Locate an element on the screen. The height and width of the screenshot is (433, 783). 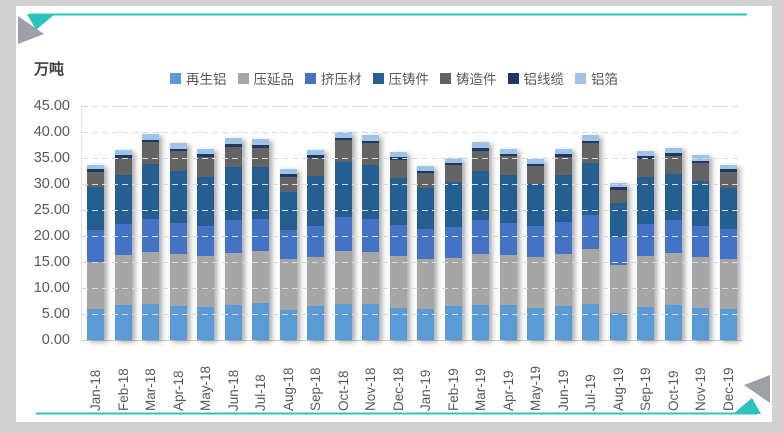
x-tick-slot: Jun-18 is located at coordinates (234, 379).